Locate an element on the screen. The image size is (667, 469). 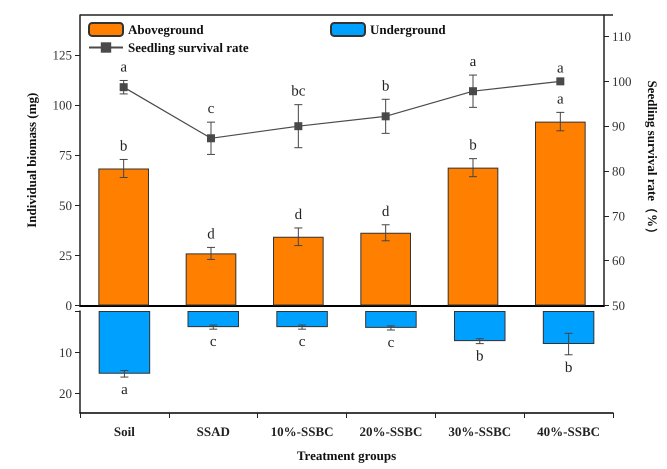
x-tick-label: 30%-SSBC is located at coordinates (480, 431).